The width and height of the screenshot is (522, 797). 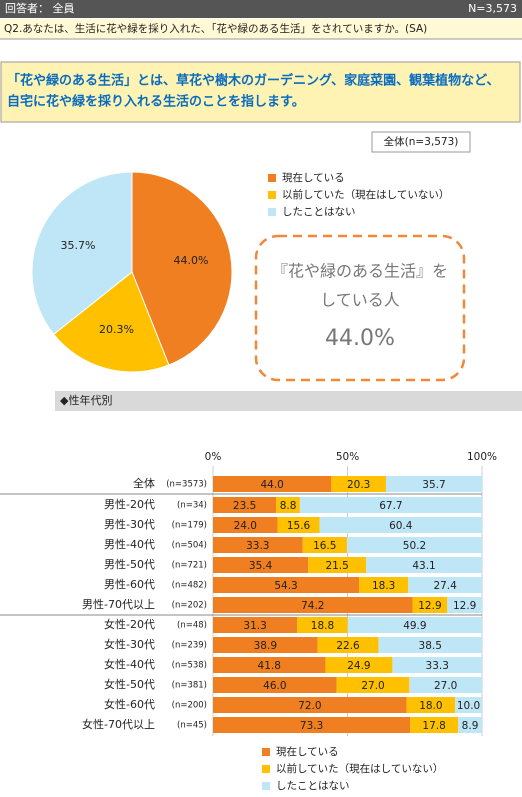 I want to click on category-label: 男性-30代, so click(x=129, y=524).